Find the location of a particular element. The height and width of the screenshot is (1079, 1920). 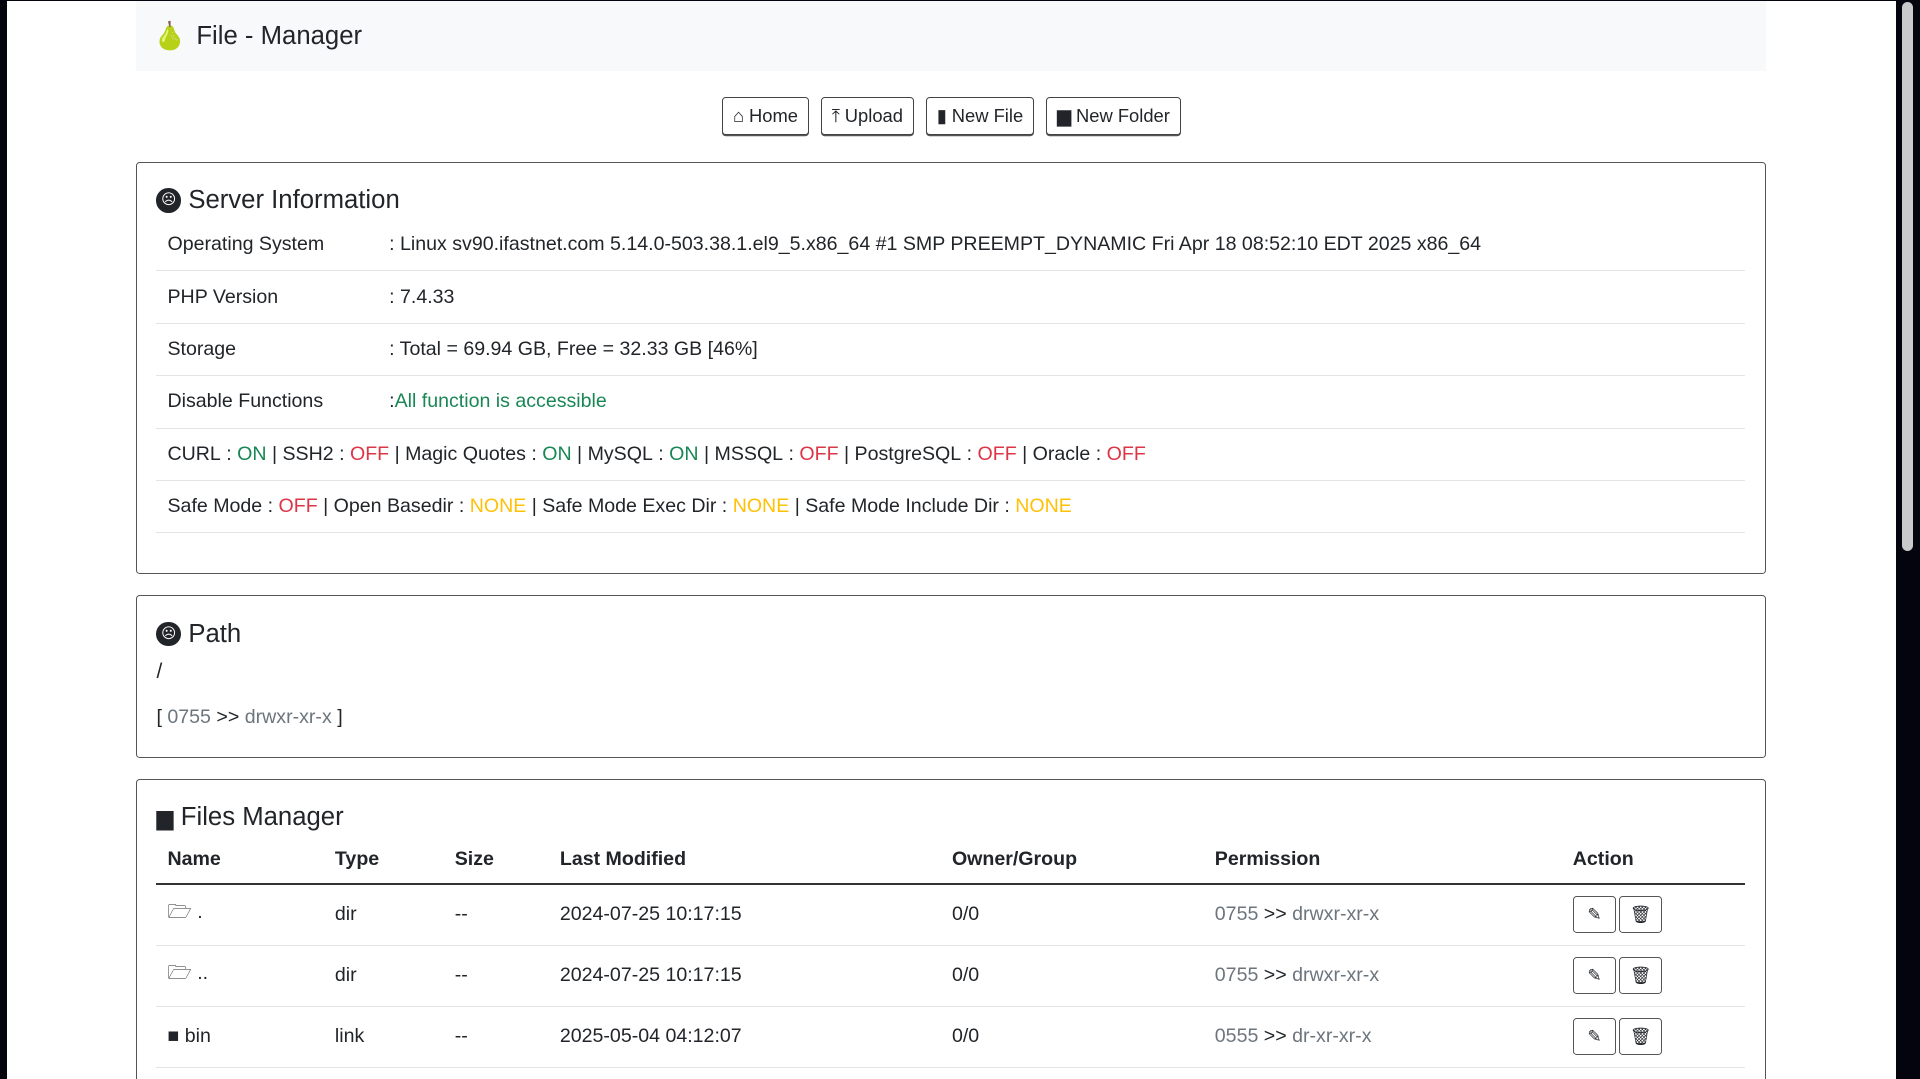

new-file-button: ▮ New File is located at coordinates (979, 116).